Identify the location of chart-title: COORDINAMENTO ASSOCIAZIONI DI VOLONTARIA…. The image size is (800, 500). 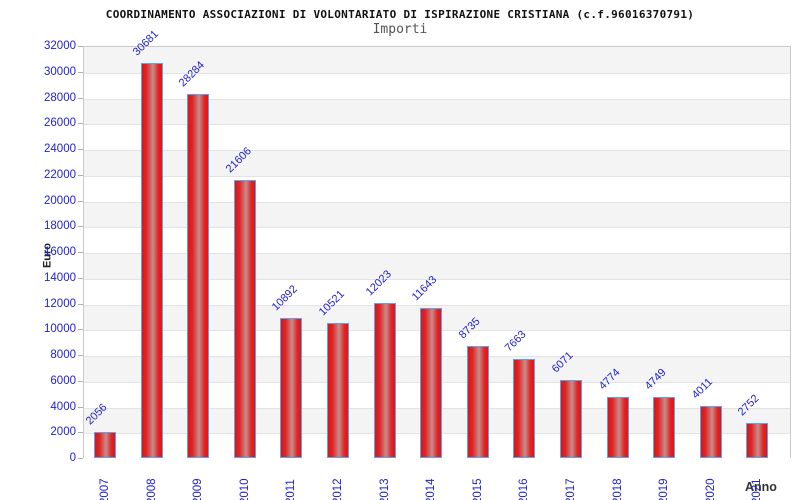
(400, 14).